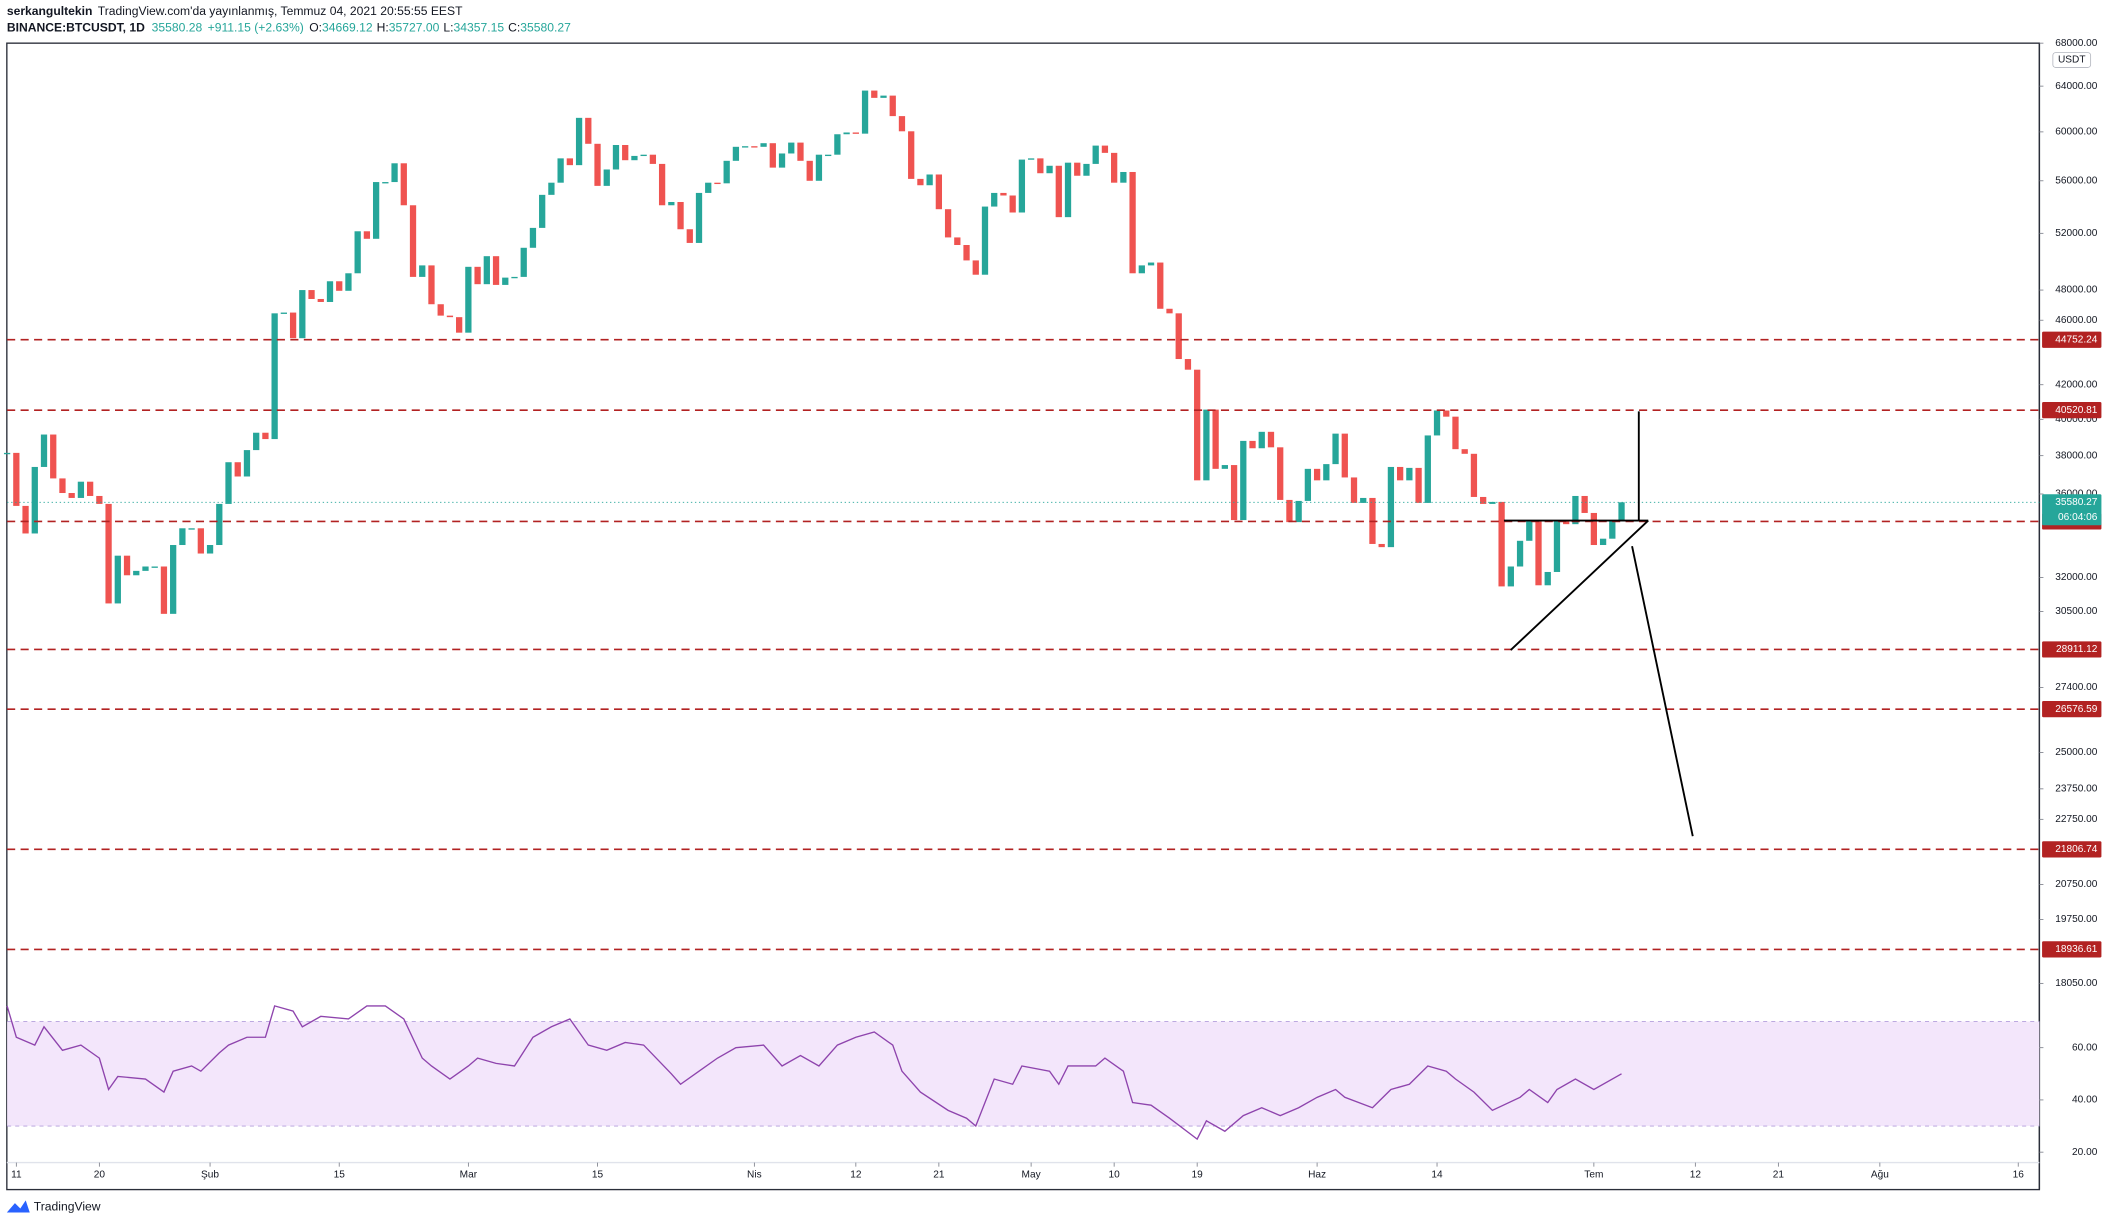 This screenshot has height=1226, width=2115. I want to click on triangle-support, so click(1579, 585).